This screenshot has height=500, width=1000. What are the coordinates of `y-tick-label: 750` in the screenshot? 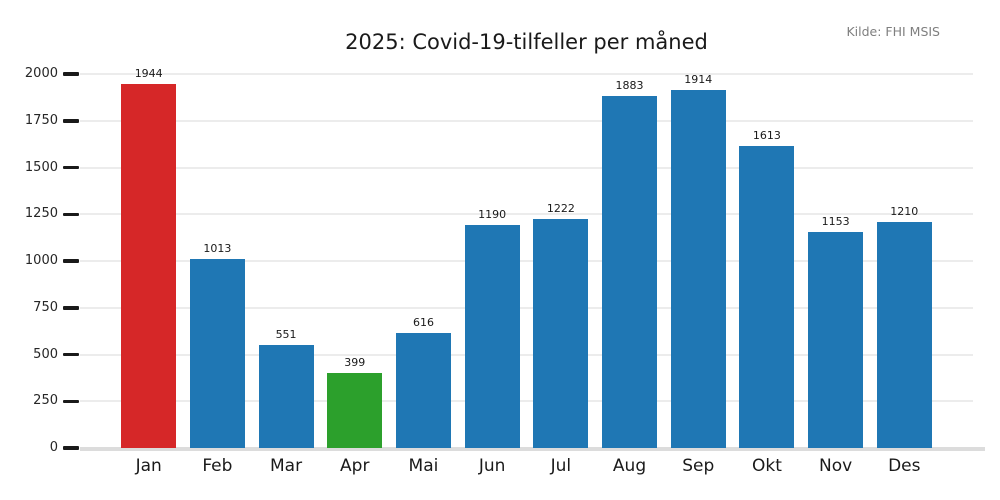 It's located at (45, 307).